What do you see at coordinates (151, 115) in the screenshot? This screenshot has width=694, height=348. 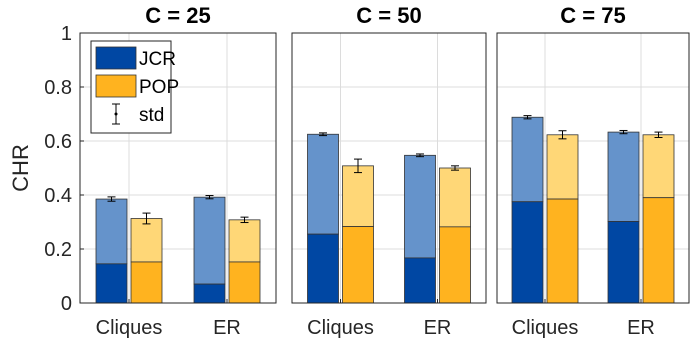 I see `legend-label-std: std` at bounding box center [151, 115].